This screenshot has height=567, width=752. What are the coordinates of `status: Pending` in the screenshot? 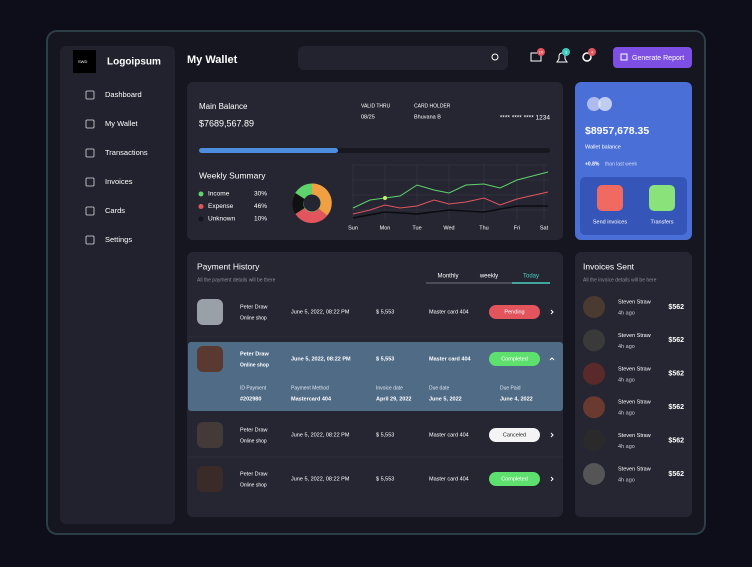 It's located at (514, 312).